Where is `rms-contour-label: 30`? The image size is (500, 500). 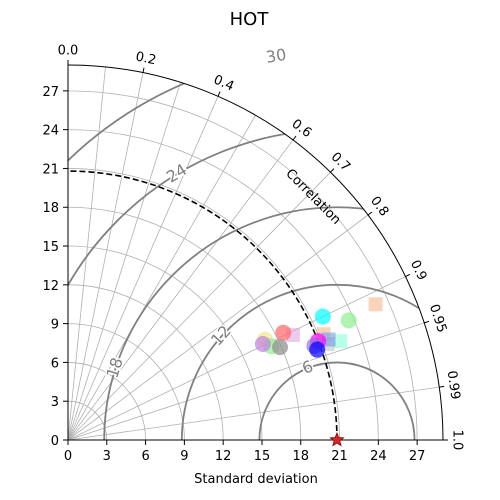
rms-contour-label: 30 is located at coordinates (276, 56).